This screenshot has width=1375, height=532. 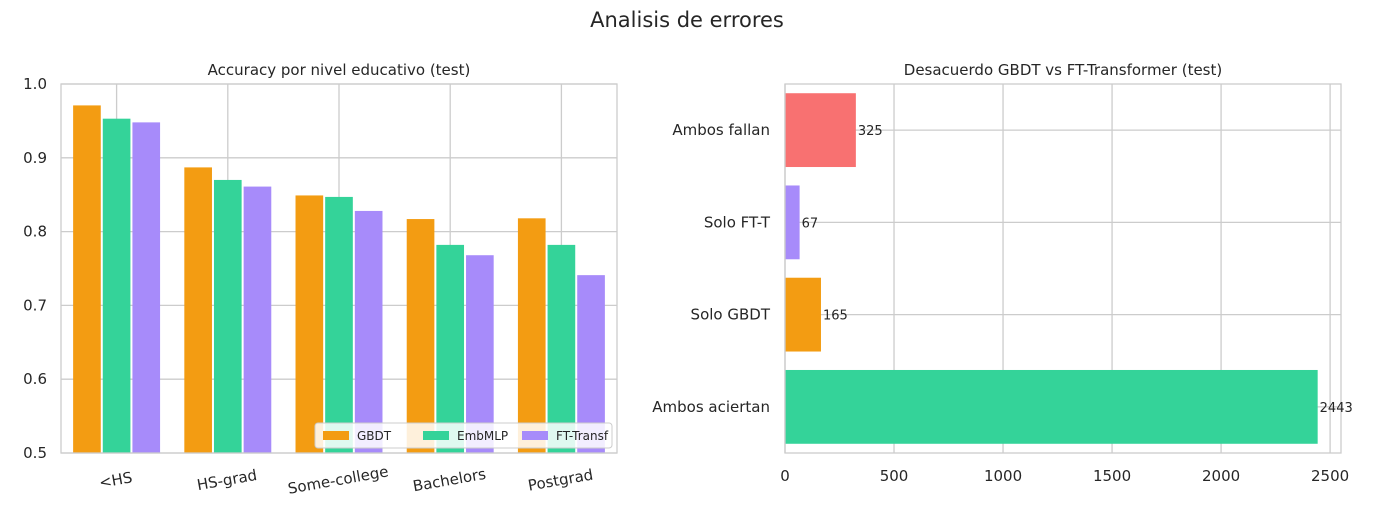 What do you see at coordinates (337, 479) in the screenshot?
I see `x-tick-label-some-college: Some-college` at bounding box center [337, 479].